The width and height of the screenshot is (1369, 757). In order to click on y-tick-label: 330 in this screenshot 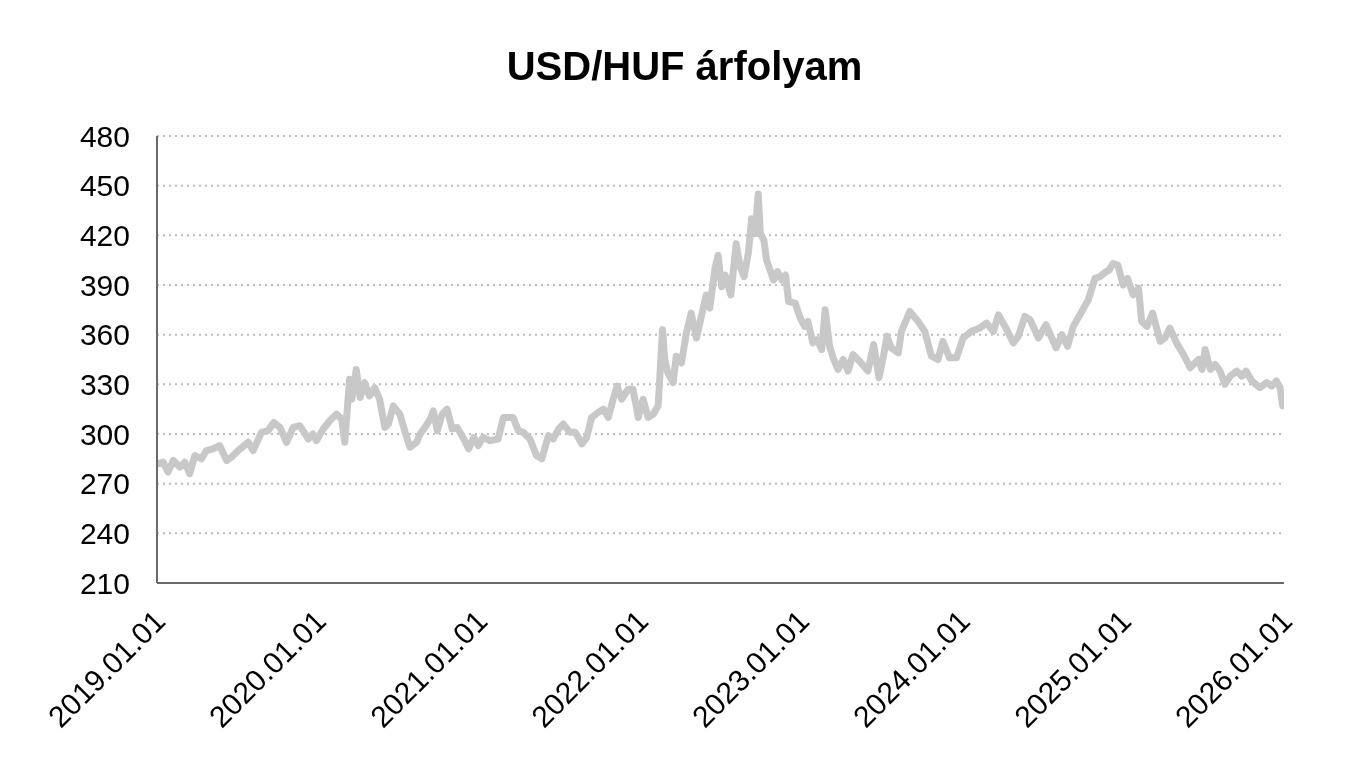, I will do `click(104, 384)`.